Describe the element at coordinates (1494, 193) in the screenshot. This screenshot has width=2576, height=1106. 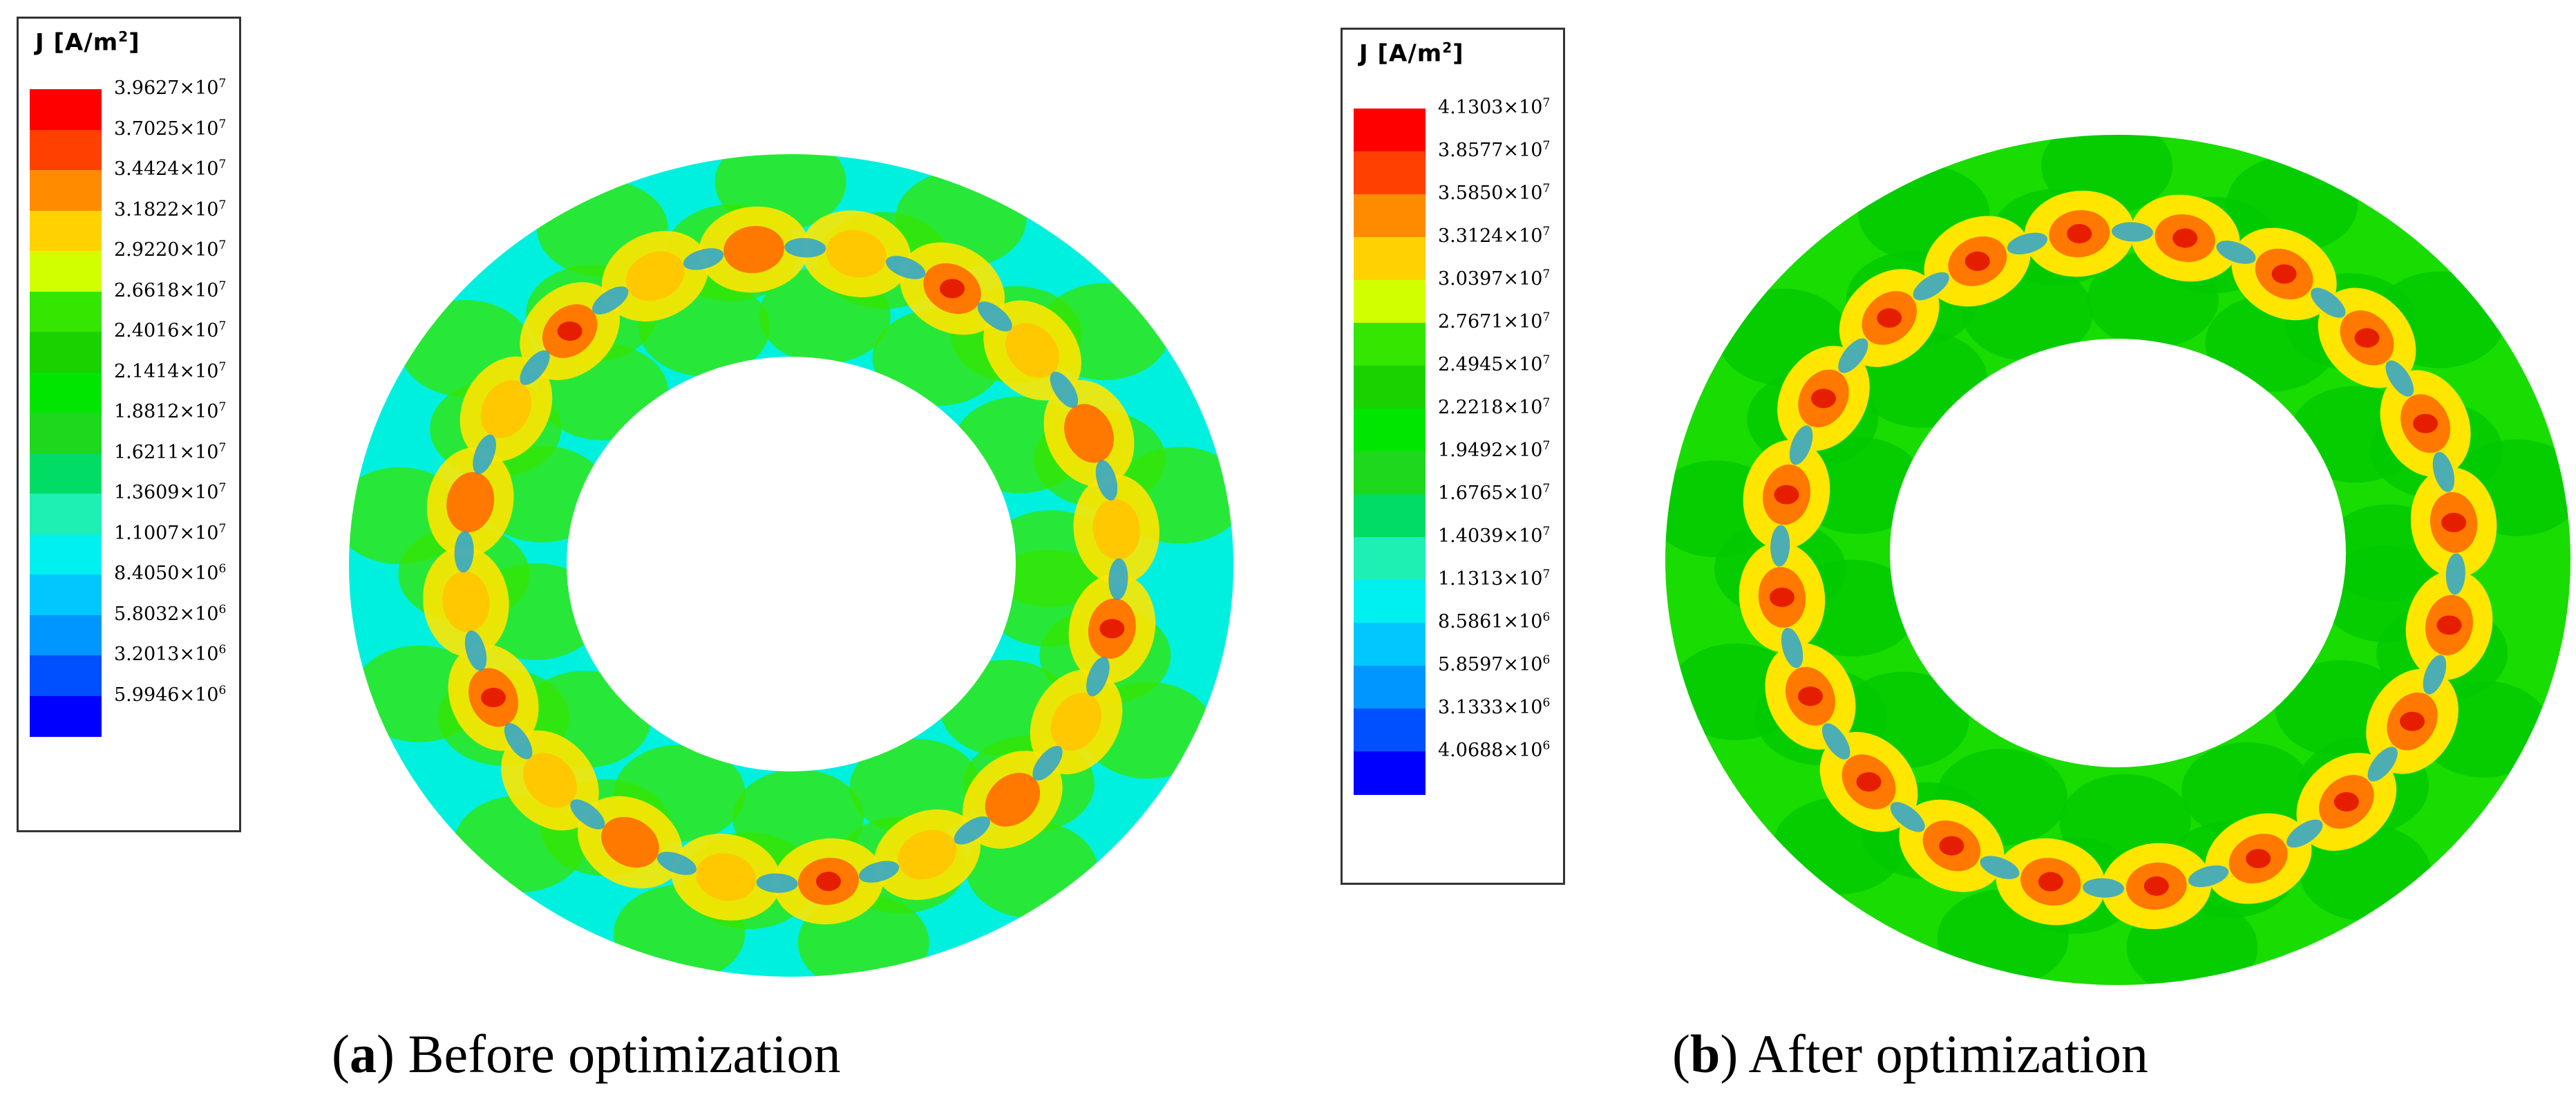
I see `legend-tick-label: 3.5850×107` at that location.